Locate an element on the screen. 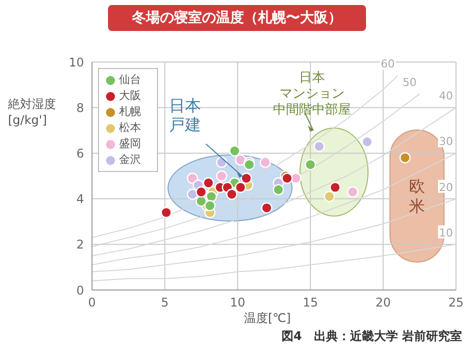 The image size is (472, 348). y-tick-label: 6 is located at coordinates (80, 153).